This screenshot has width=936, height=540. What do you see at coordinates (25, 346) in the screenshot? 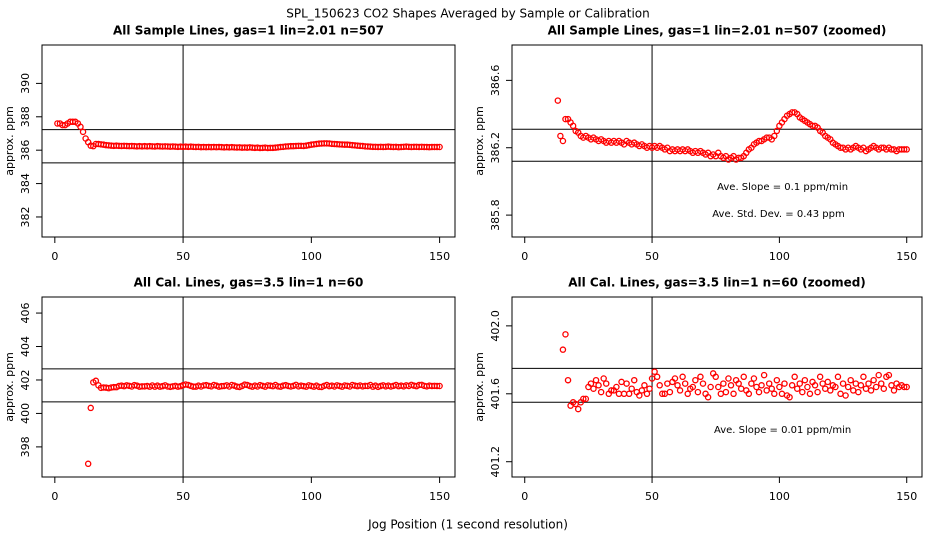
I see `y-tick-label: 404` at bounding box center [25, 346].